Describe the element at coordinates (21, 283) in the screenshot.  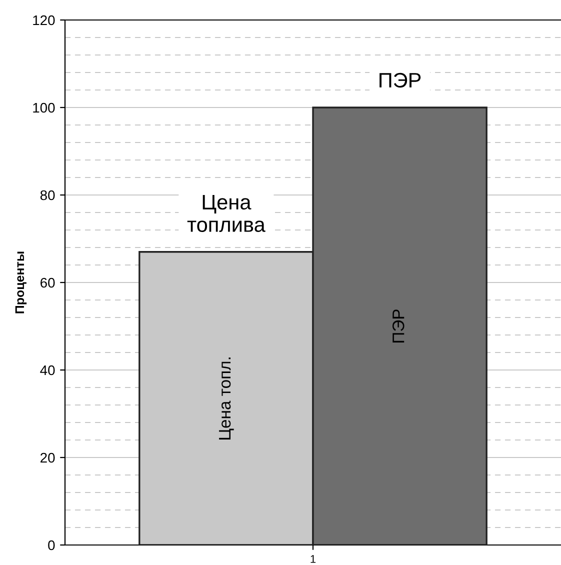
I see `y-axis-title: Проценты` at that location.